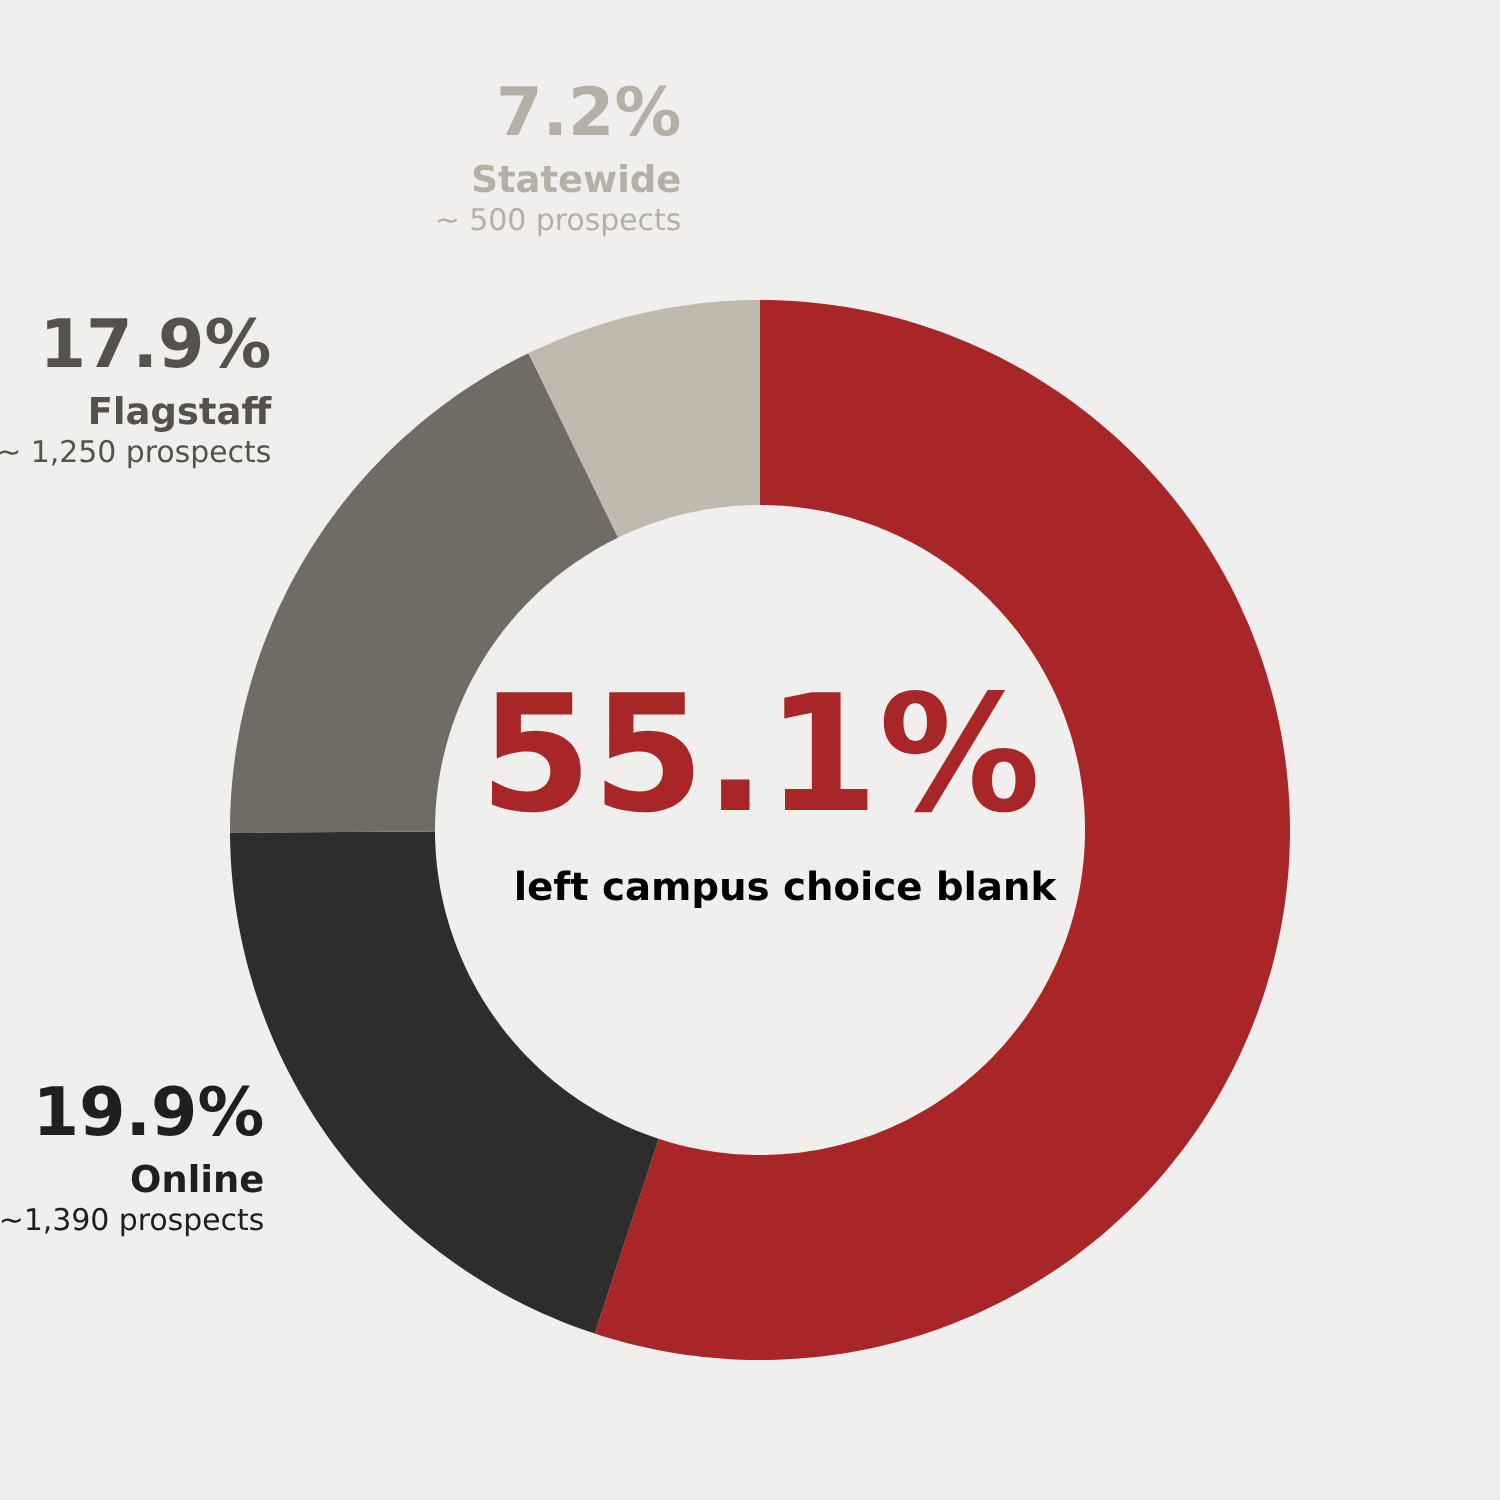  What do you see at coordinates (576, 178) in the screenshot?
I see `slice-label: Statewide` at bounding box center [576, 178].